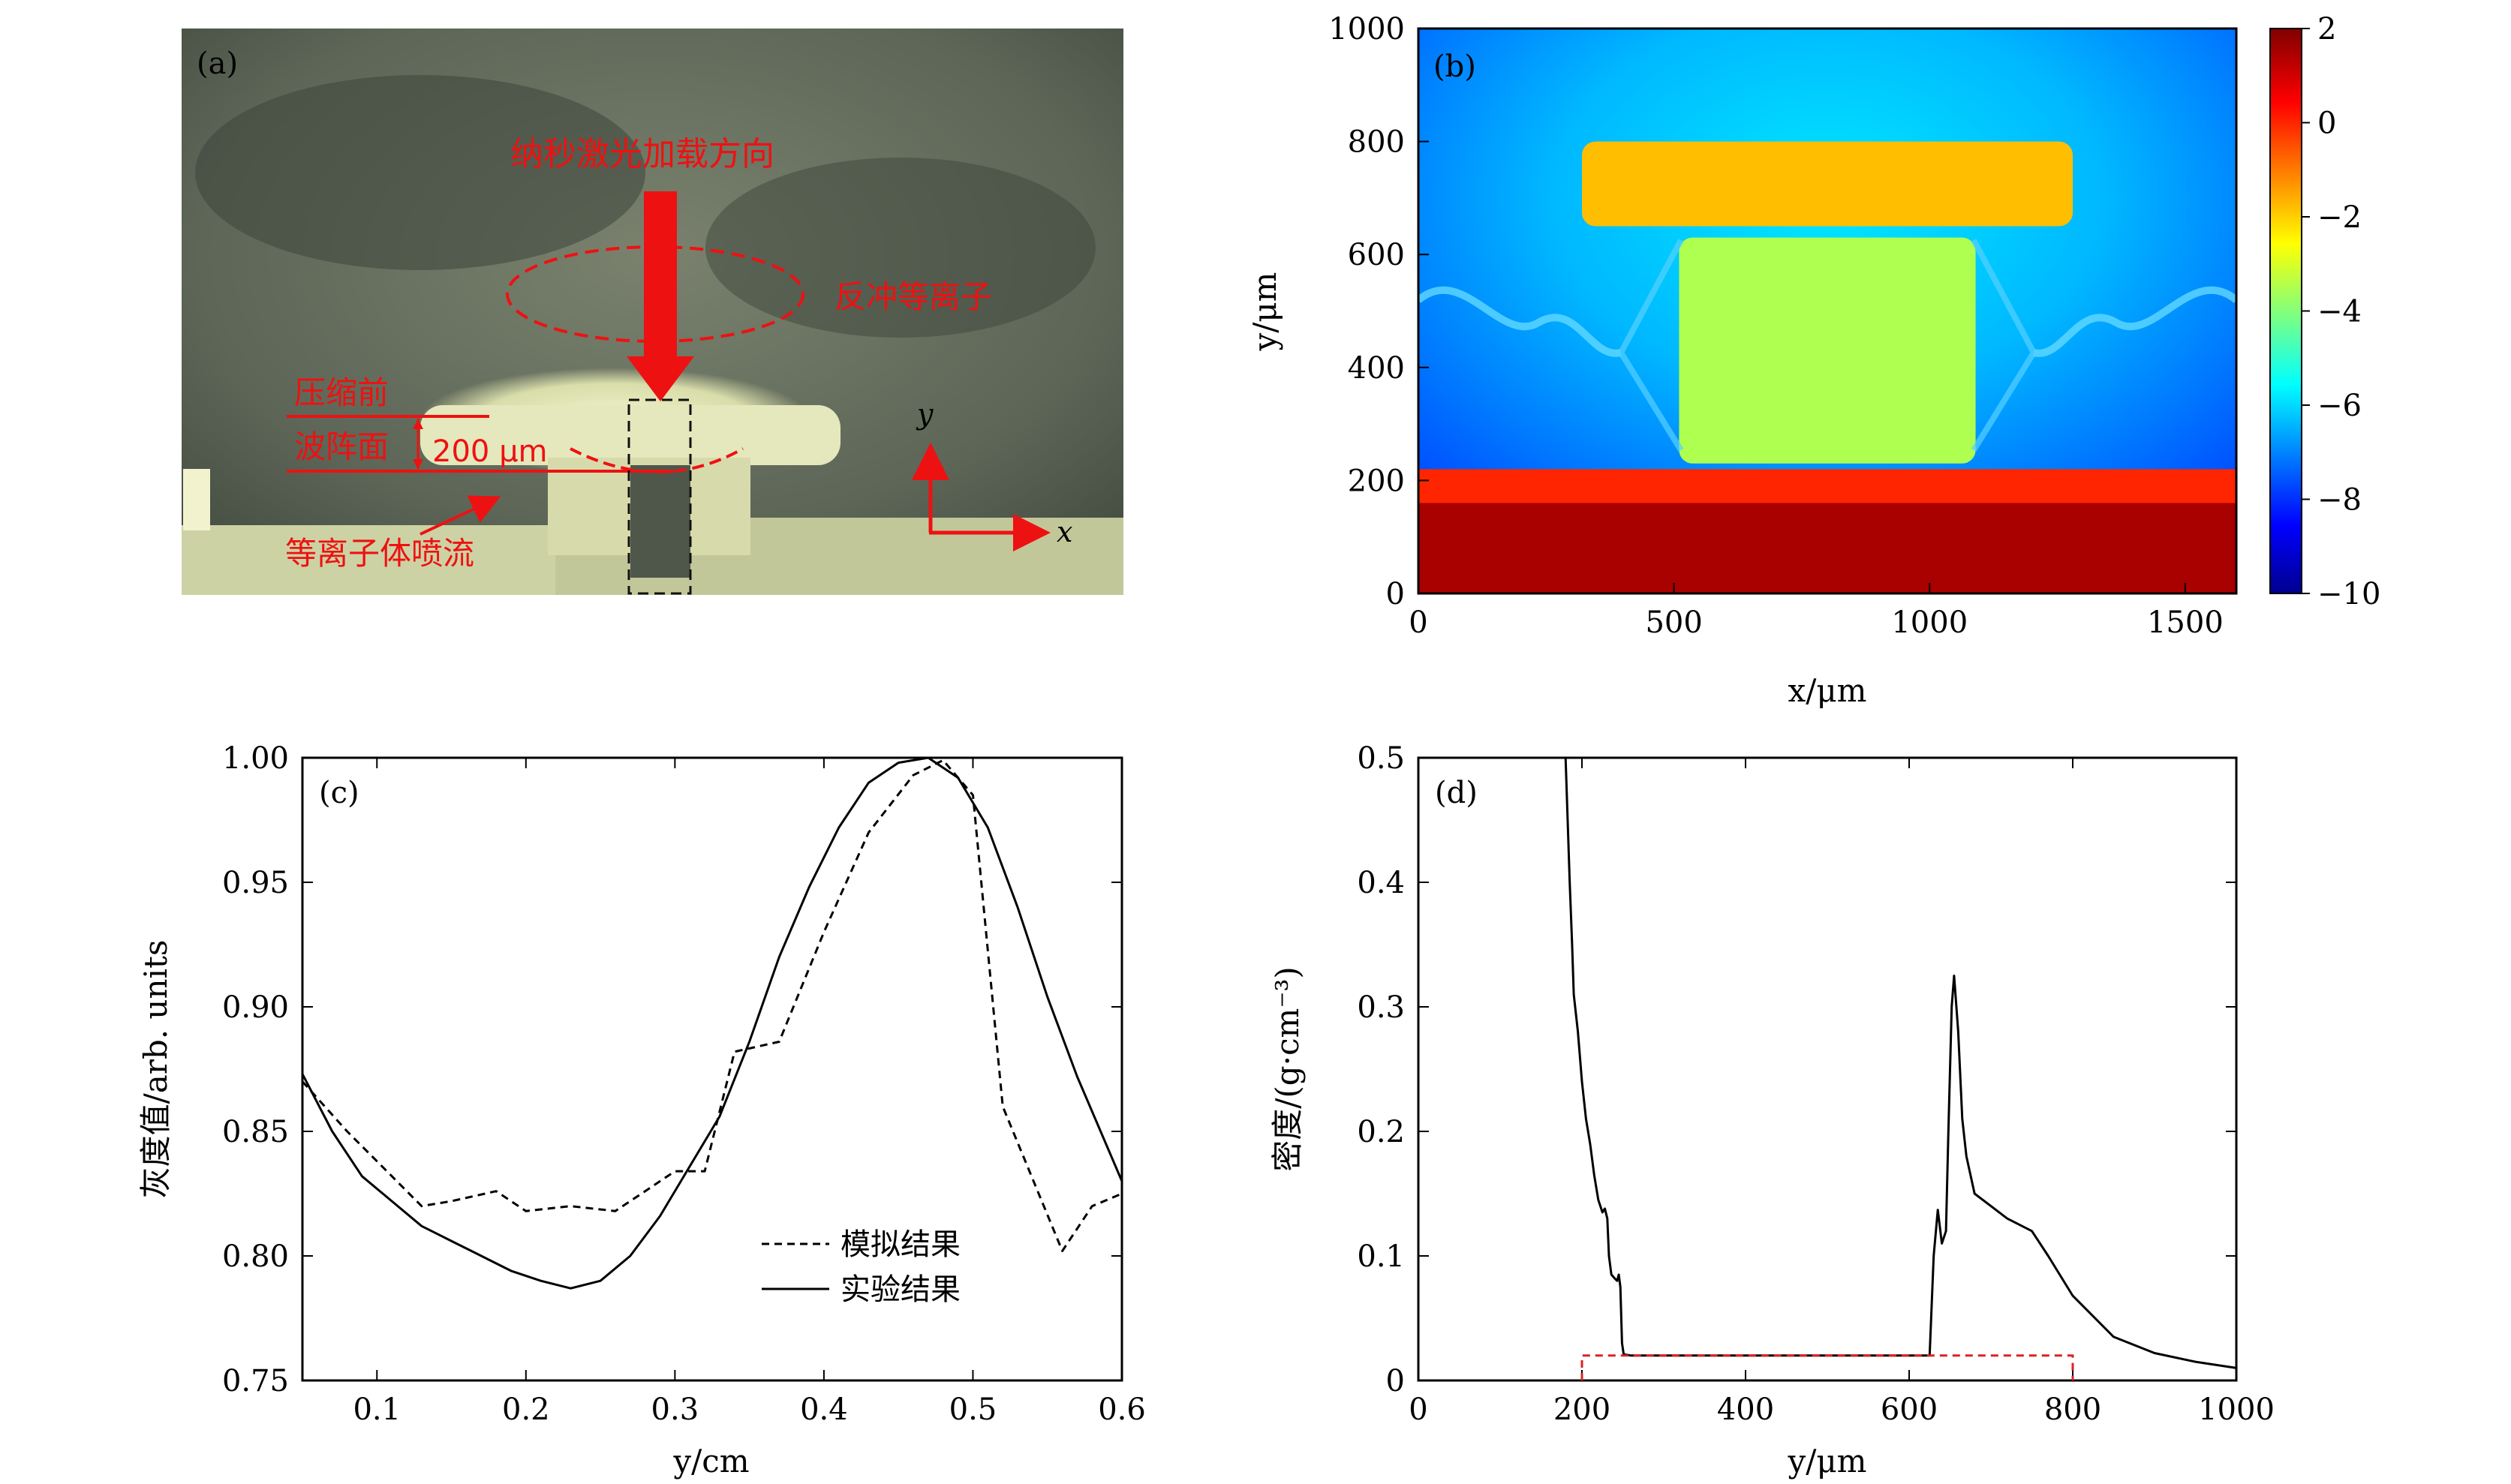 The image size is (2511, 1484). Describe the element at coordinates (1827, 184) in the screenshot. I see `heatmap-region-top-slab` at that location.